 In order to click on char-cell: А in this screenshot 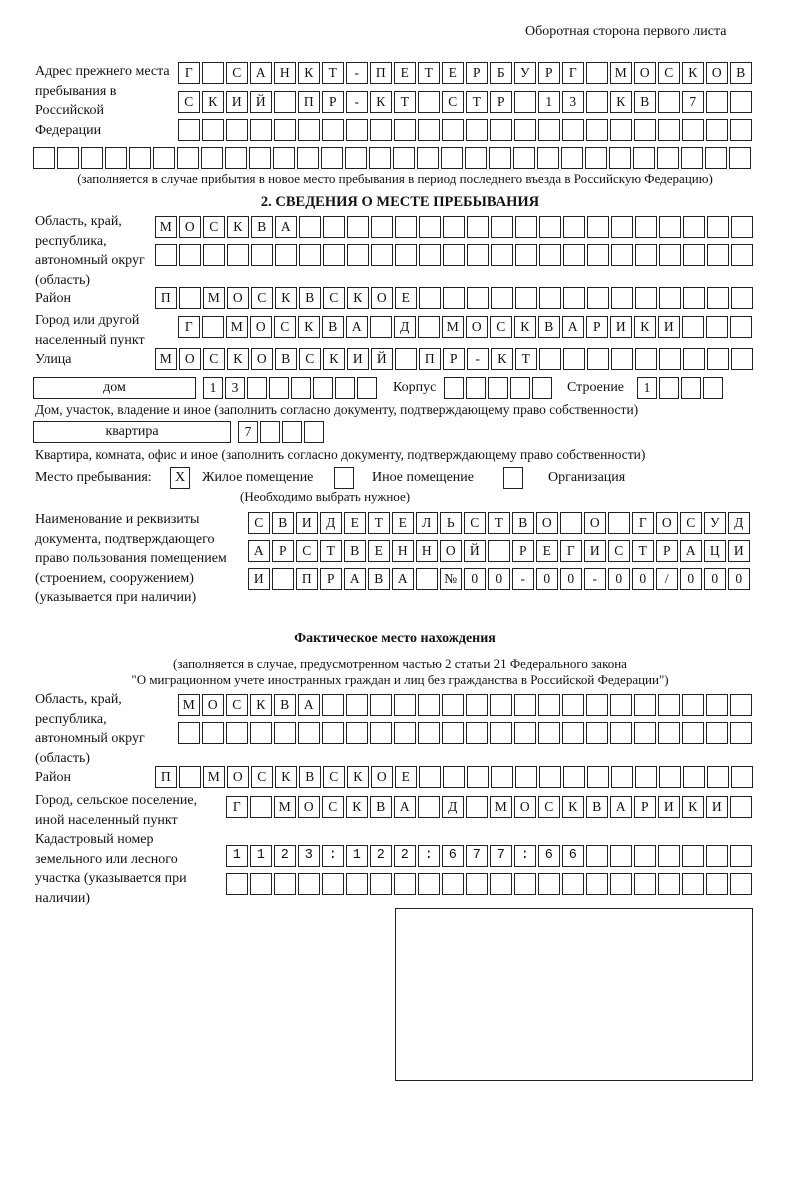, I will do `click(286, 227)`.